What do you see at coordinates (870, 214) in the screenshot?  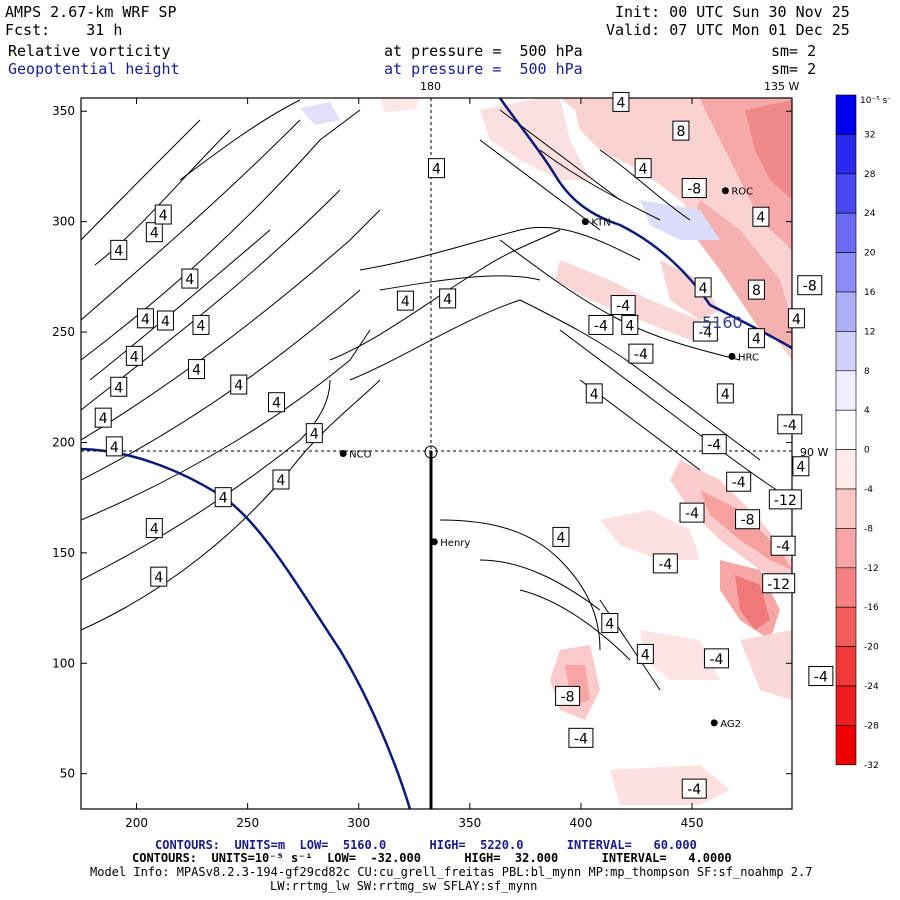 I see `colorbar-label: 24` at bounding box center [870, 214].